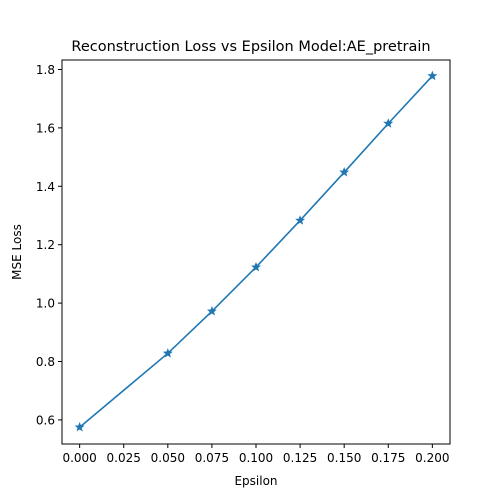  Describe the element at coordinates (256, 458) in the screenshot. I see `x-tick-label: 0.100` at that location.